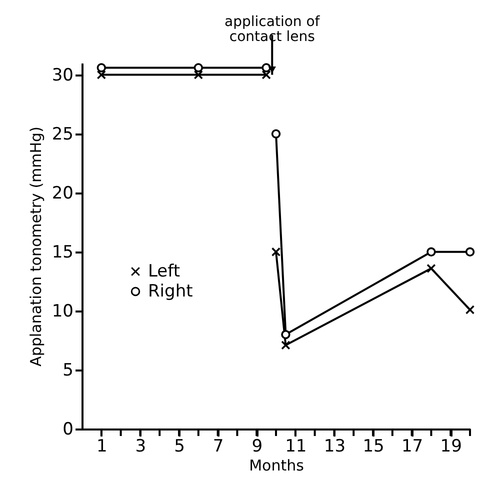 Image resolution: width=482 pixels, height=483 pixels. I want to click on x-tick-label: 1, so click(102, 446).